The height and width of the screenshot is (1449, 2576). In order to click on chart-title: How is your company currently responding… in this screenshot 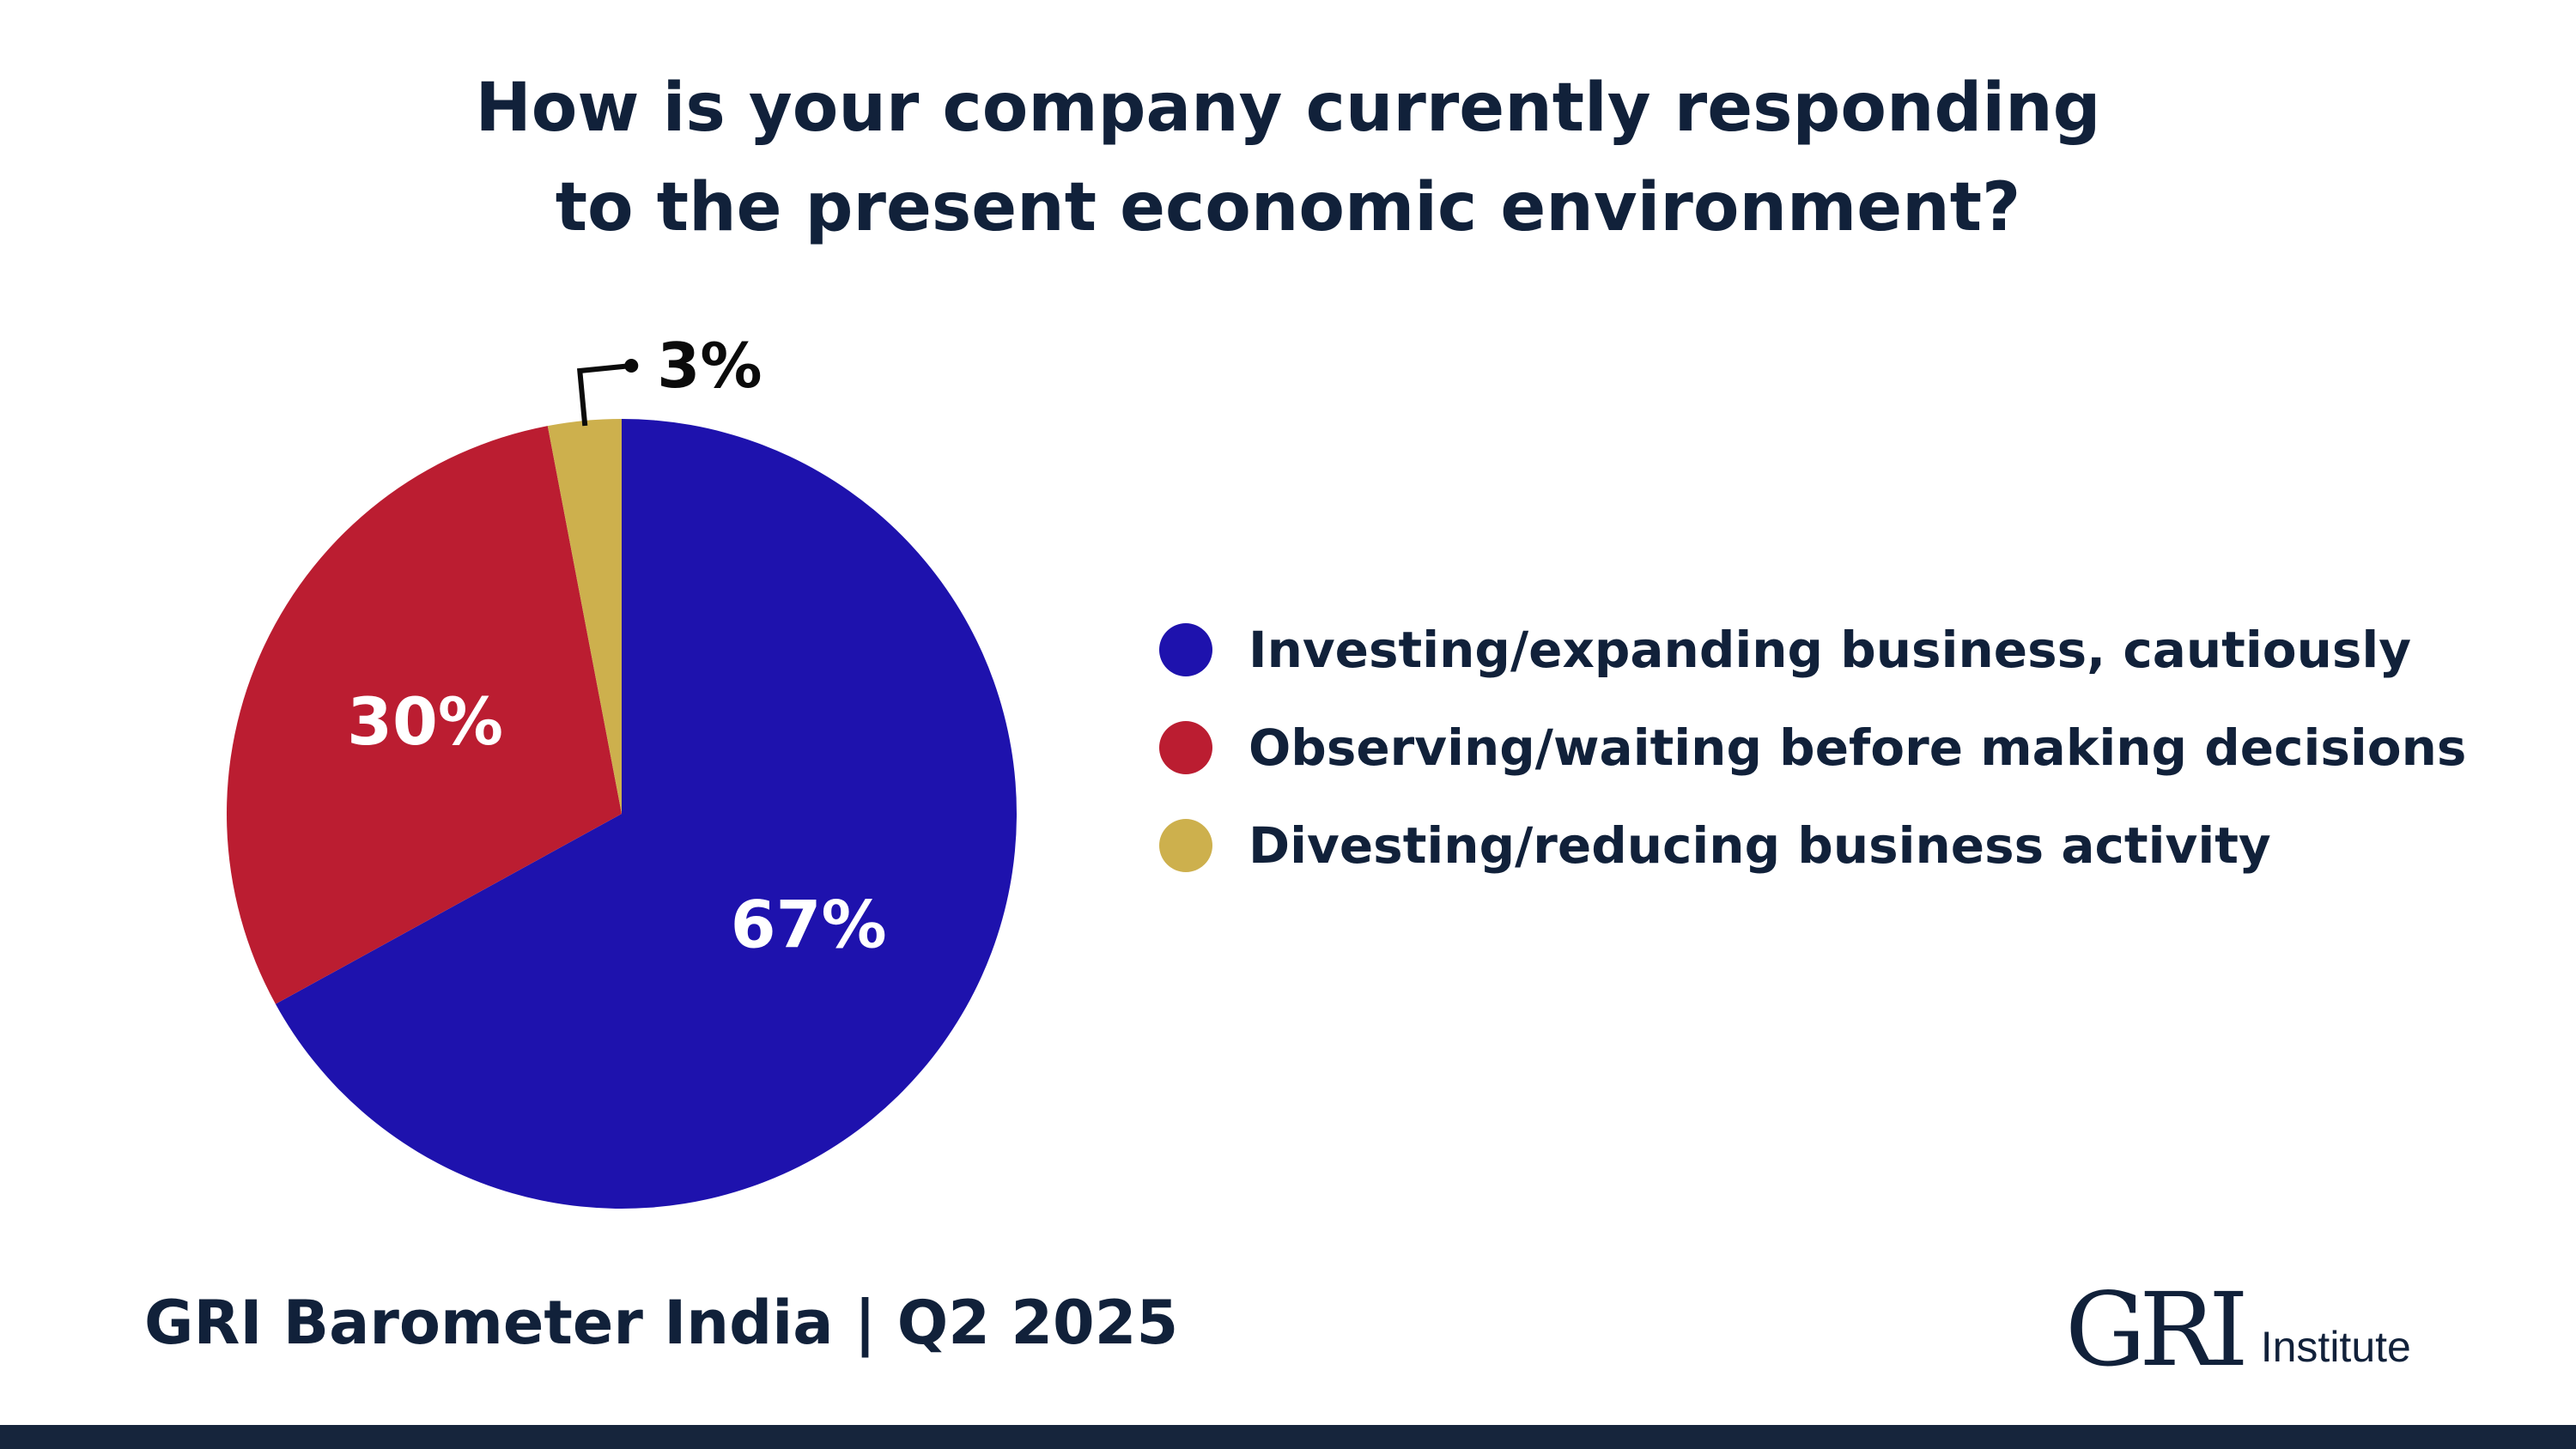, I will do `click(1288, 158)`.